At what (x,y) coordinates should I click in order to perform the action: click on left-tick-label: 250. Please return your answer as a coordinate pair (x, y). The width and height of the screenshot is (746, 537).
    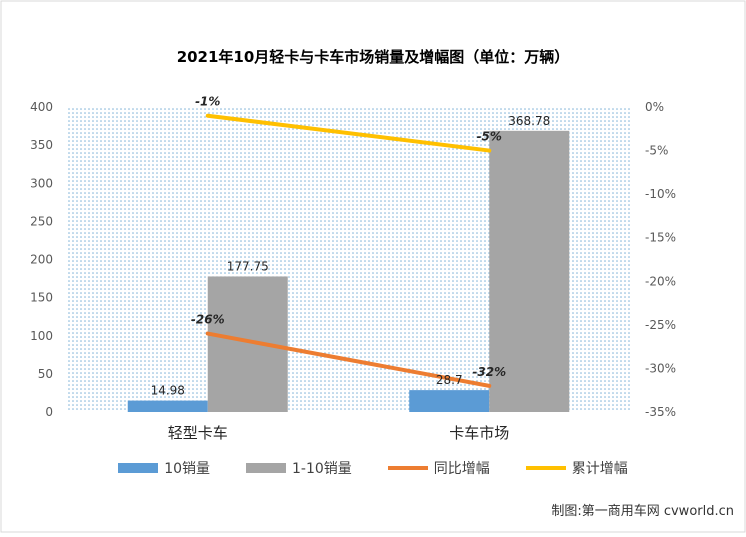
    Looking at the image, I should click on (41, 221).